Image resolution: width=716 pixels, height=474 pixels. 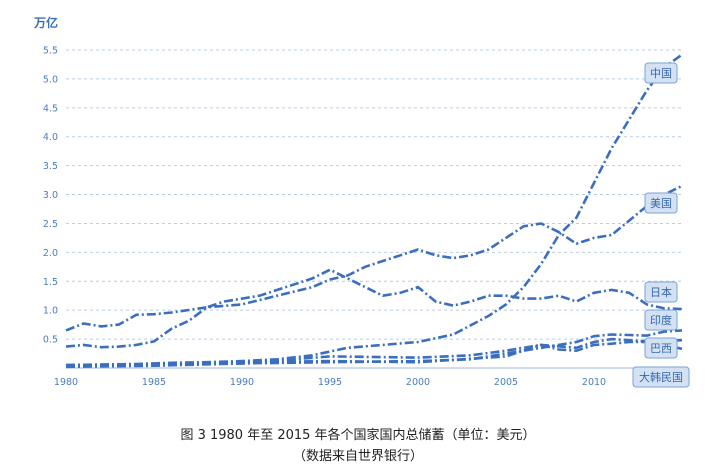 I want to click on y-tick-label: 4.0, so click(x=50, y=137).